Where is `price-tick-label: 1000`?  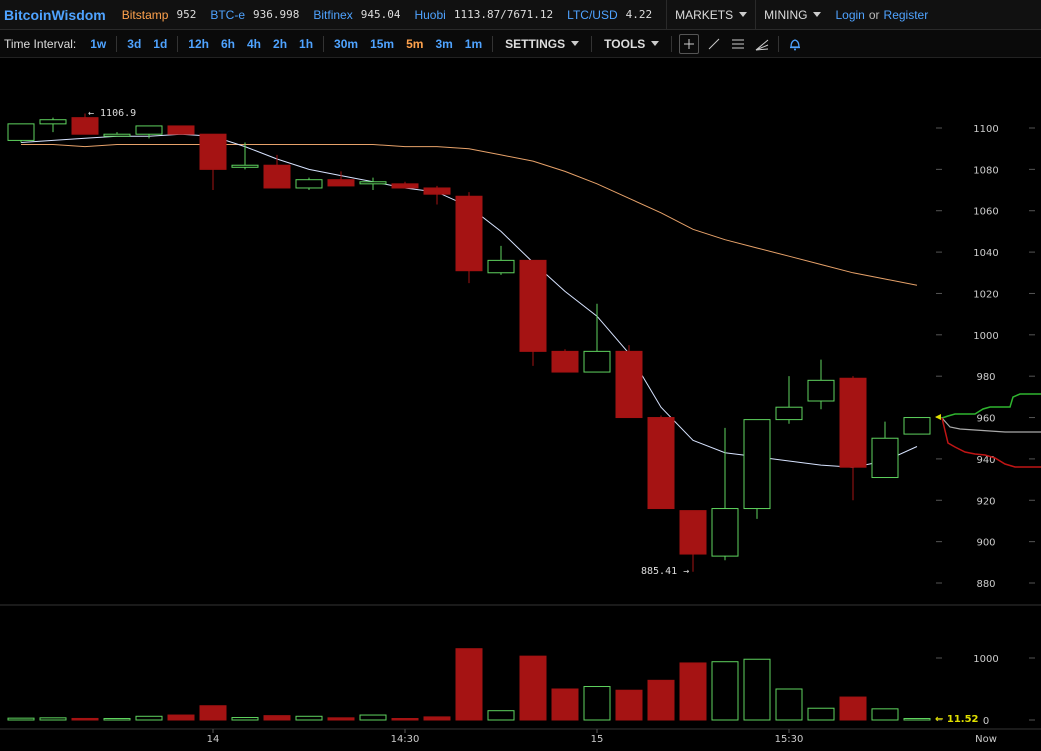
price-tick-label: 1000 is located at coordinates (985, 336).